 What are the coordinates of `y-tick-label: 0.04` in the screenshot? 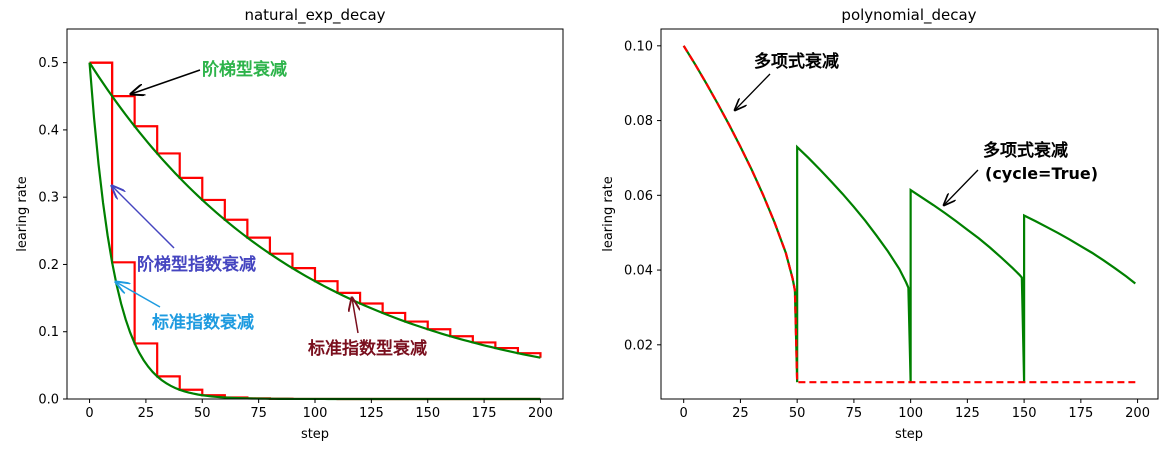 It's located at (638, 271).